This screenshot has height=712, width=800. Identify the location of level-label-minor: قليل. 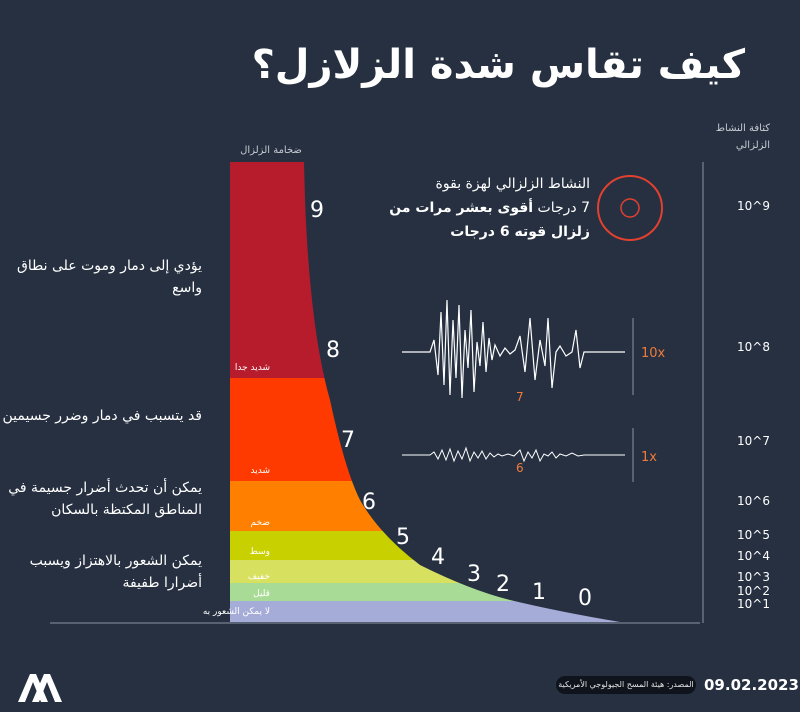
(261, 594).